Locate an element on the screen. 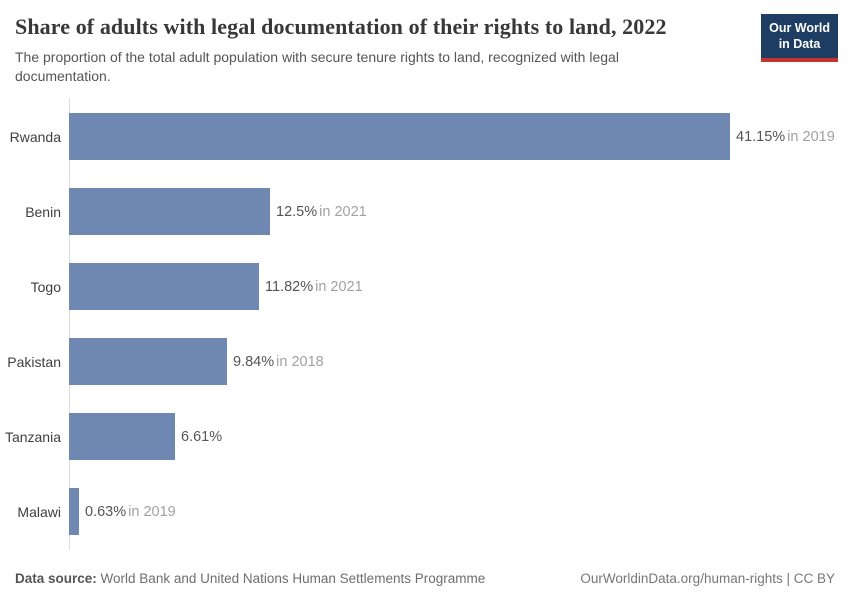  owid-logo: Our World in Data is located at coordinates (799, 38).